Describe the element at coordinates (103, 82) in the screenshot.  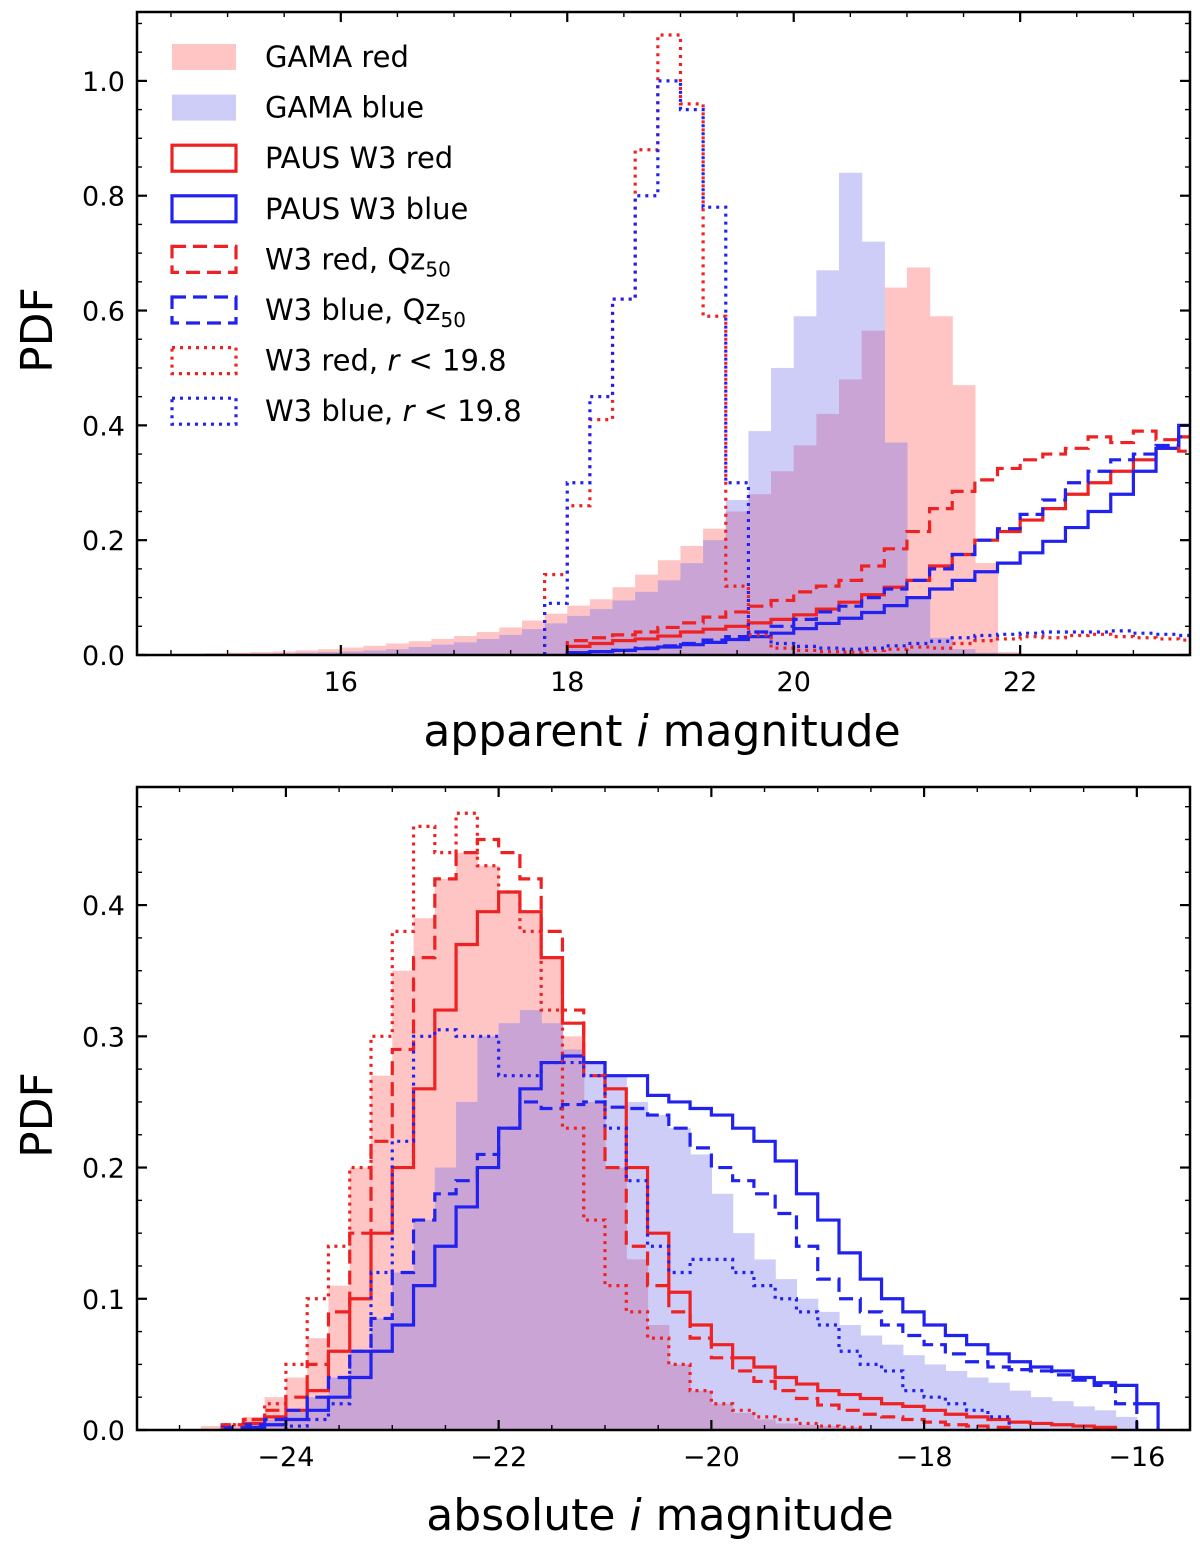
I see `y-tick-label: 1.0` at that location.